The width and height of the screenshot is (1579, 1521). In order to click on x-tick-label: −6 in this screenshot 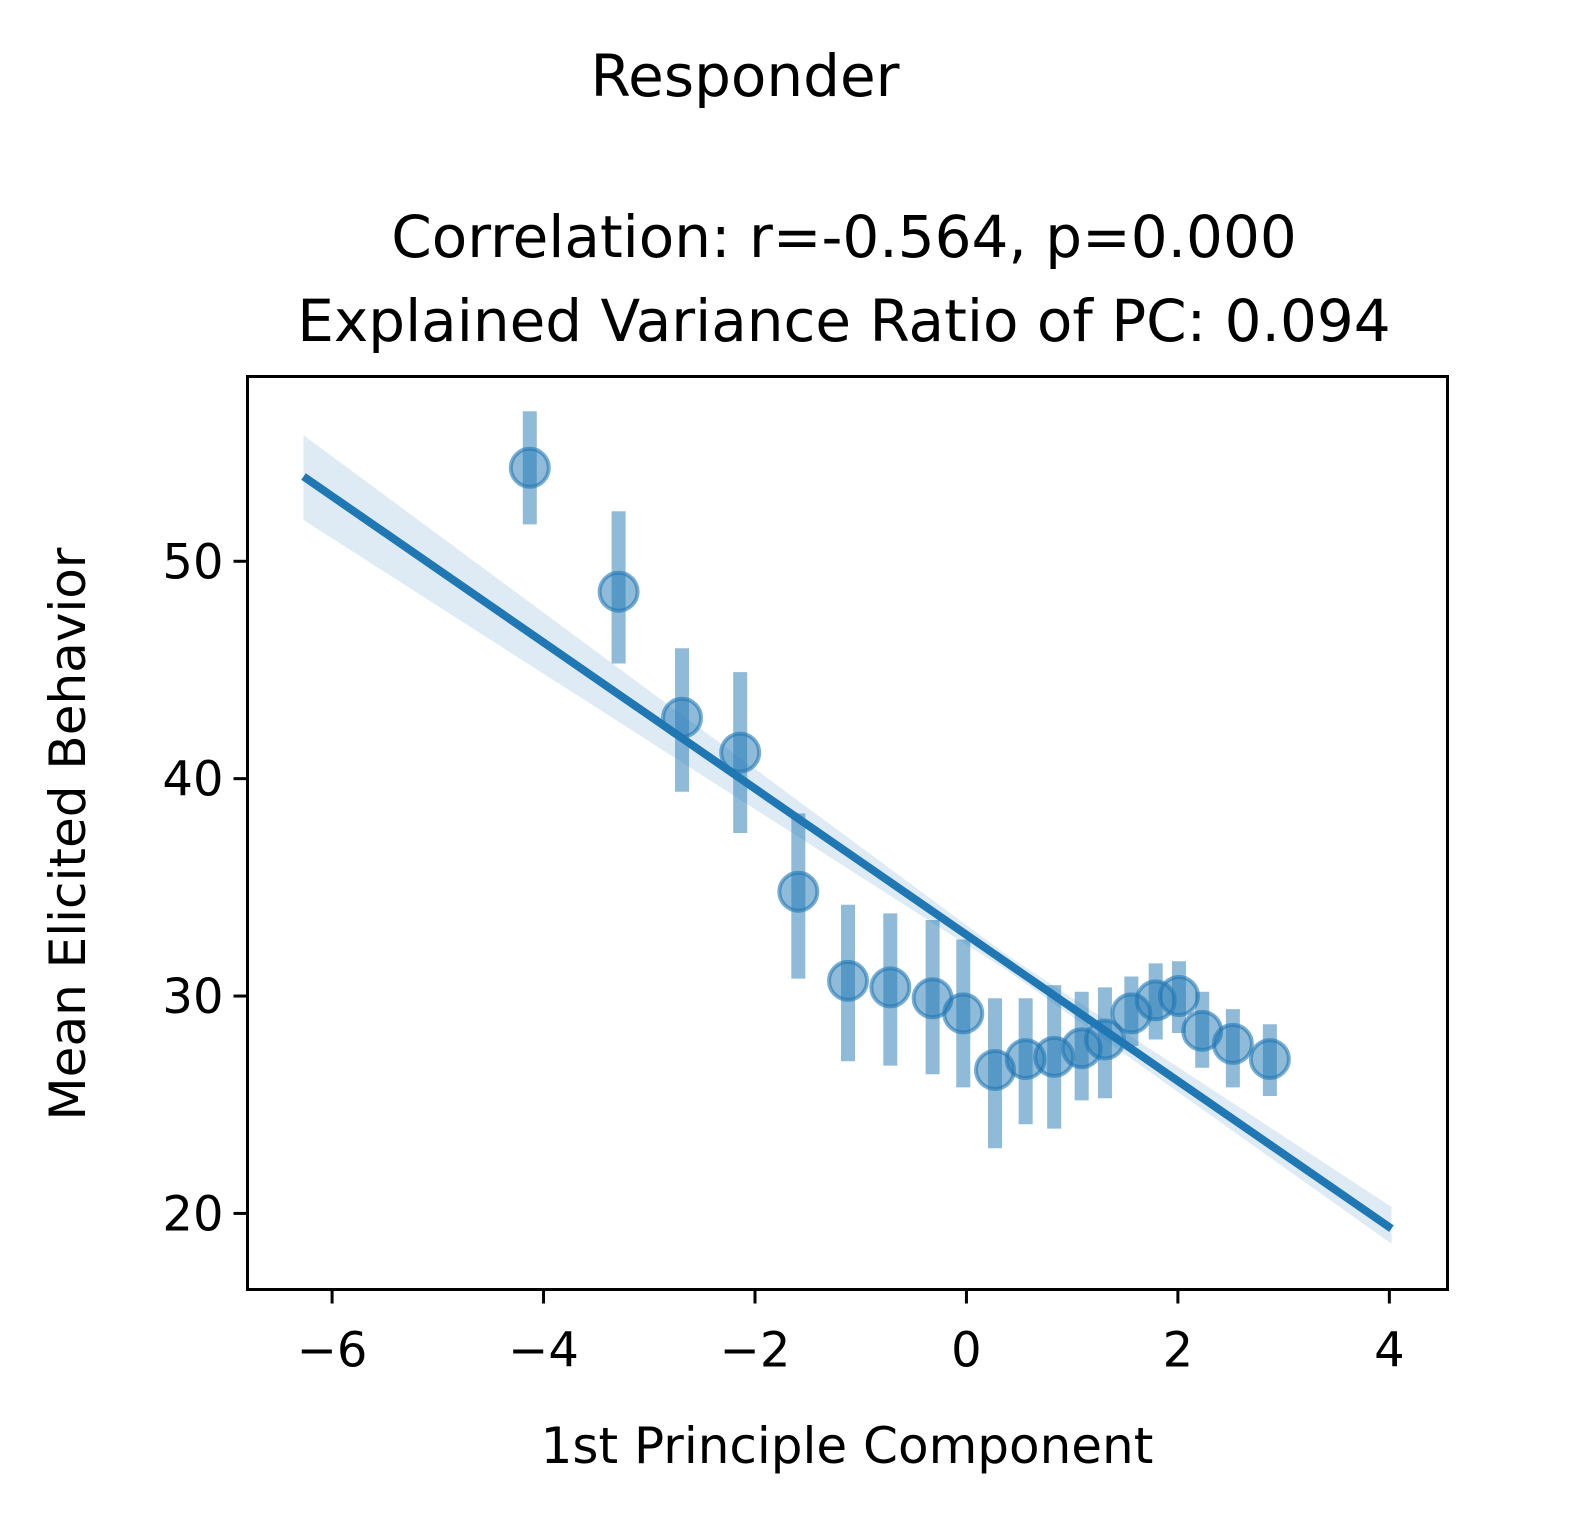, I will do `click(332, 1351)`.